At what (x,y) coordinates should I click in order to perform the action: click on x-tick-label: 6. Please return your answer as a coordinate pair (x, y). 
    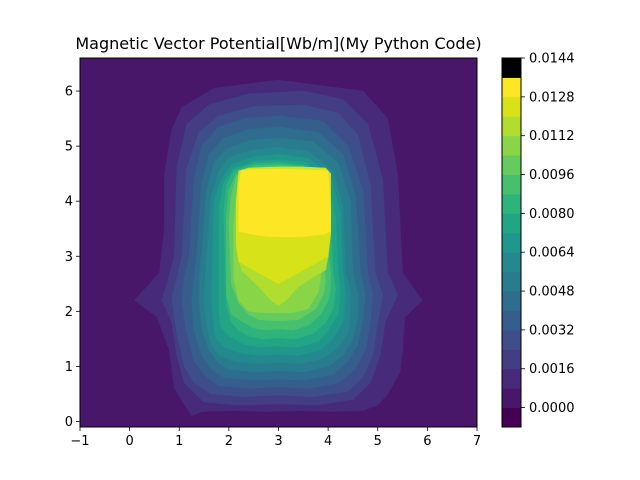
    Looking at the image, I should click on (427, 441).